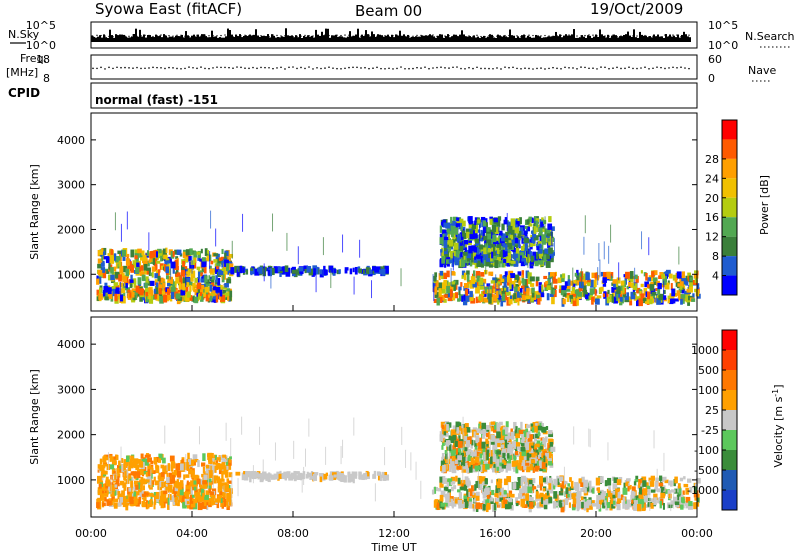 The width and height of the screenshot is (800, 554). I want to click on colorbar-band, so click(729, 188).